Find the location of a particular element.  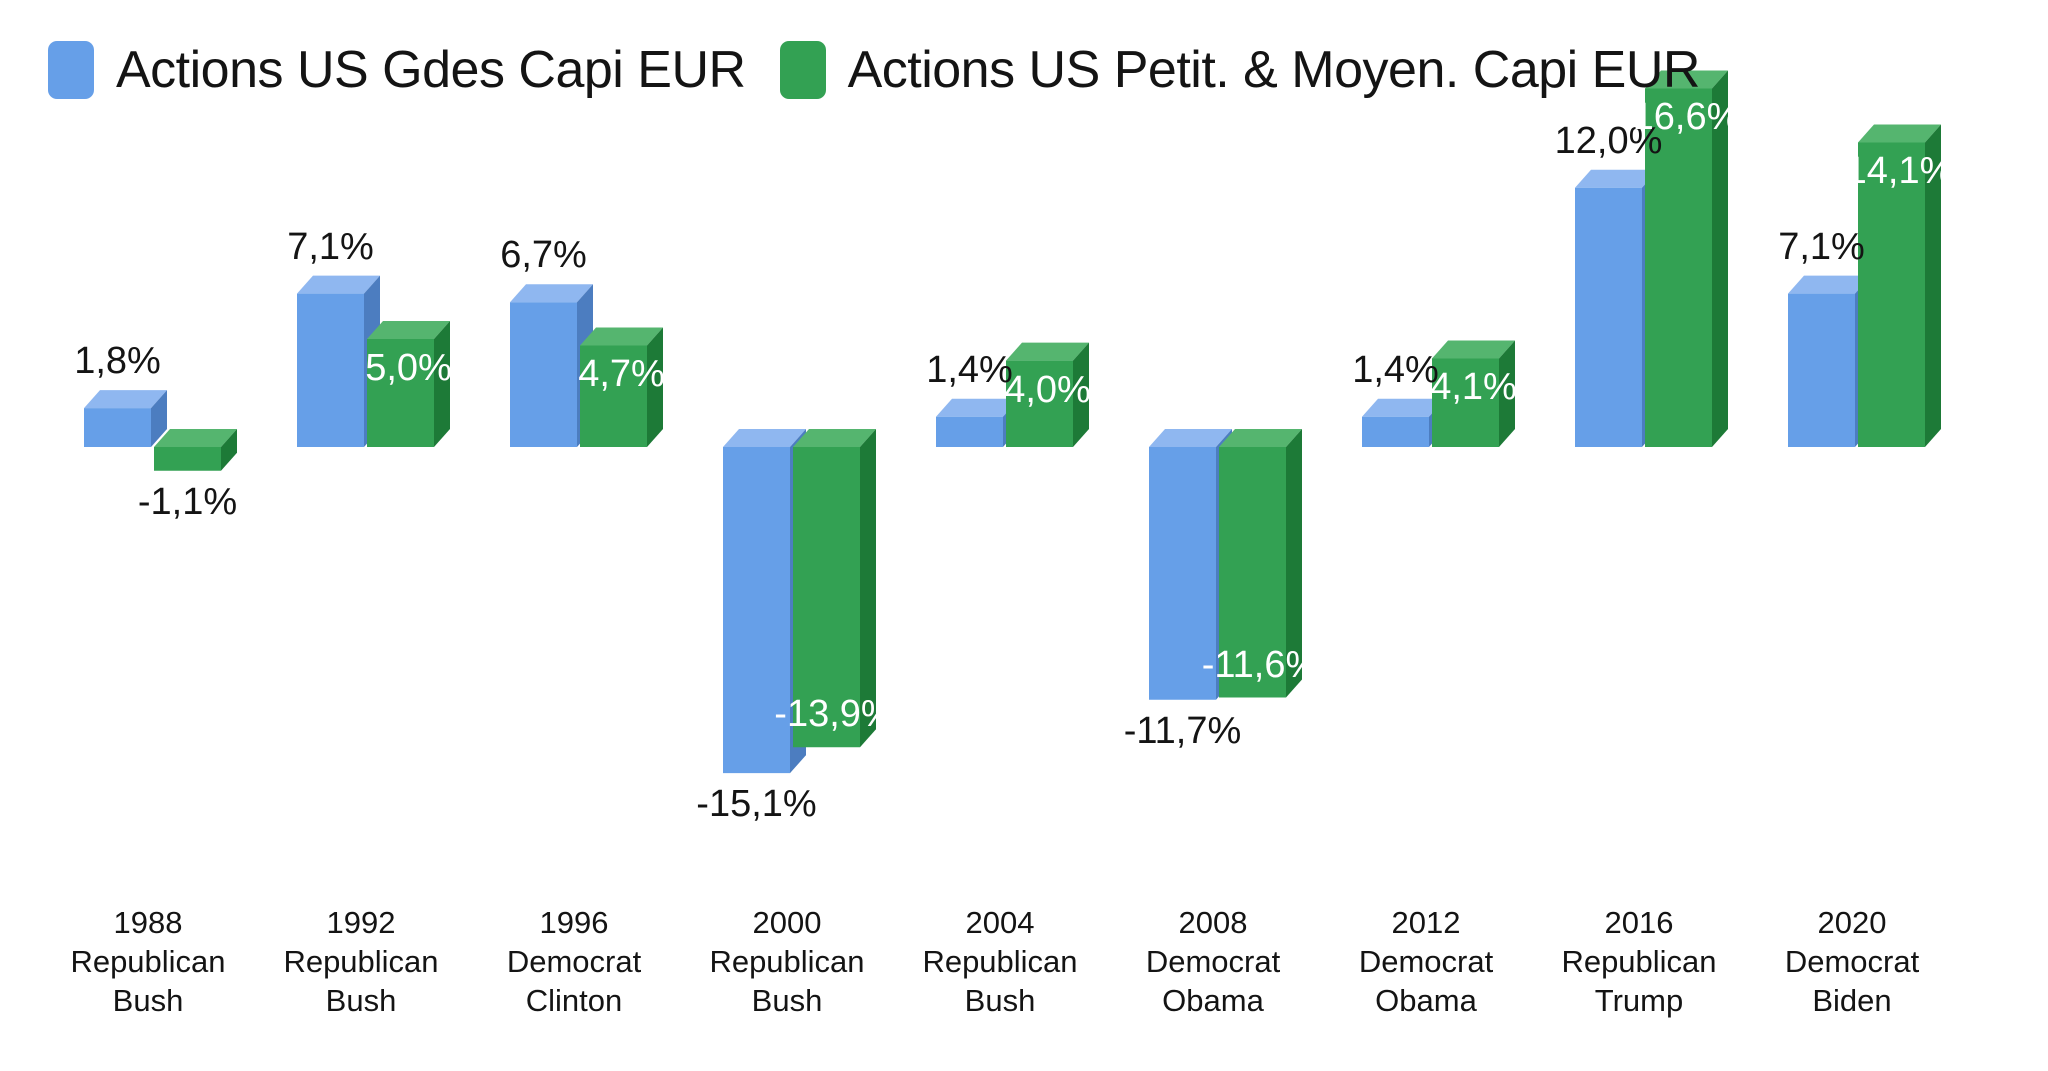

bar-front-blue-1992 is located at coordinates (330, 370).